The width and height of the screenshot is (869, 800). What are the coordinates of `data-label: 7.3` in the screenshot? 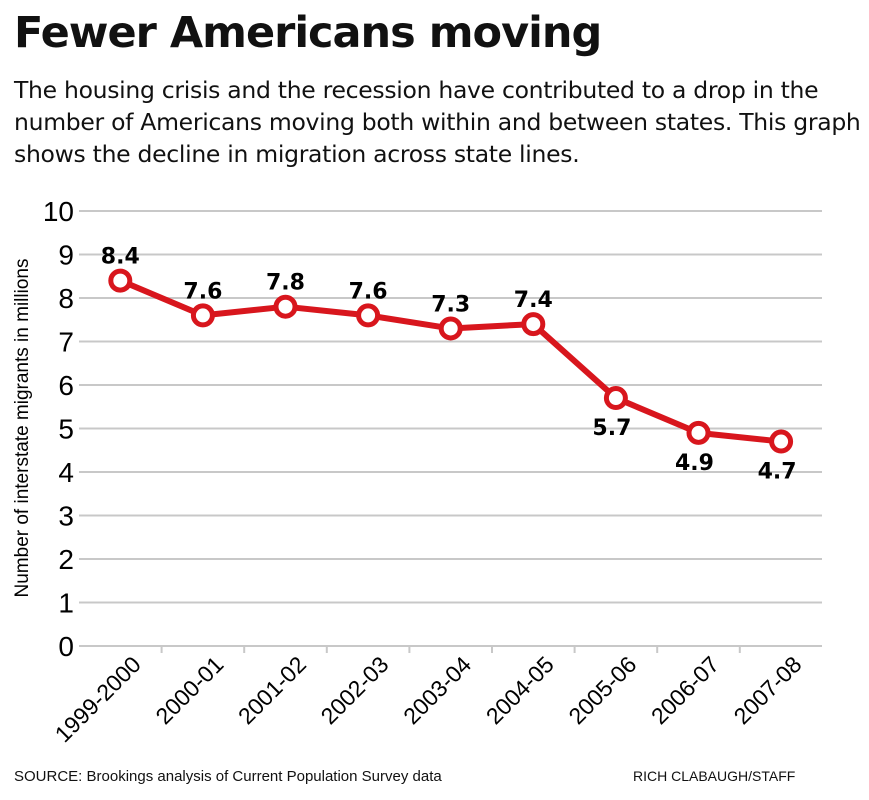 It's located at (450, 304).